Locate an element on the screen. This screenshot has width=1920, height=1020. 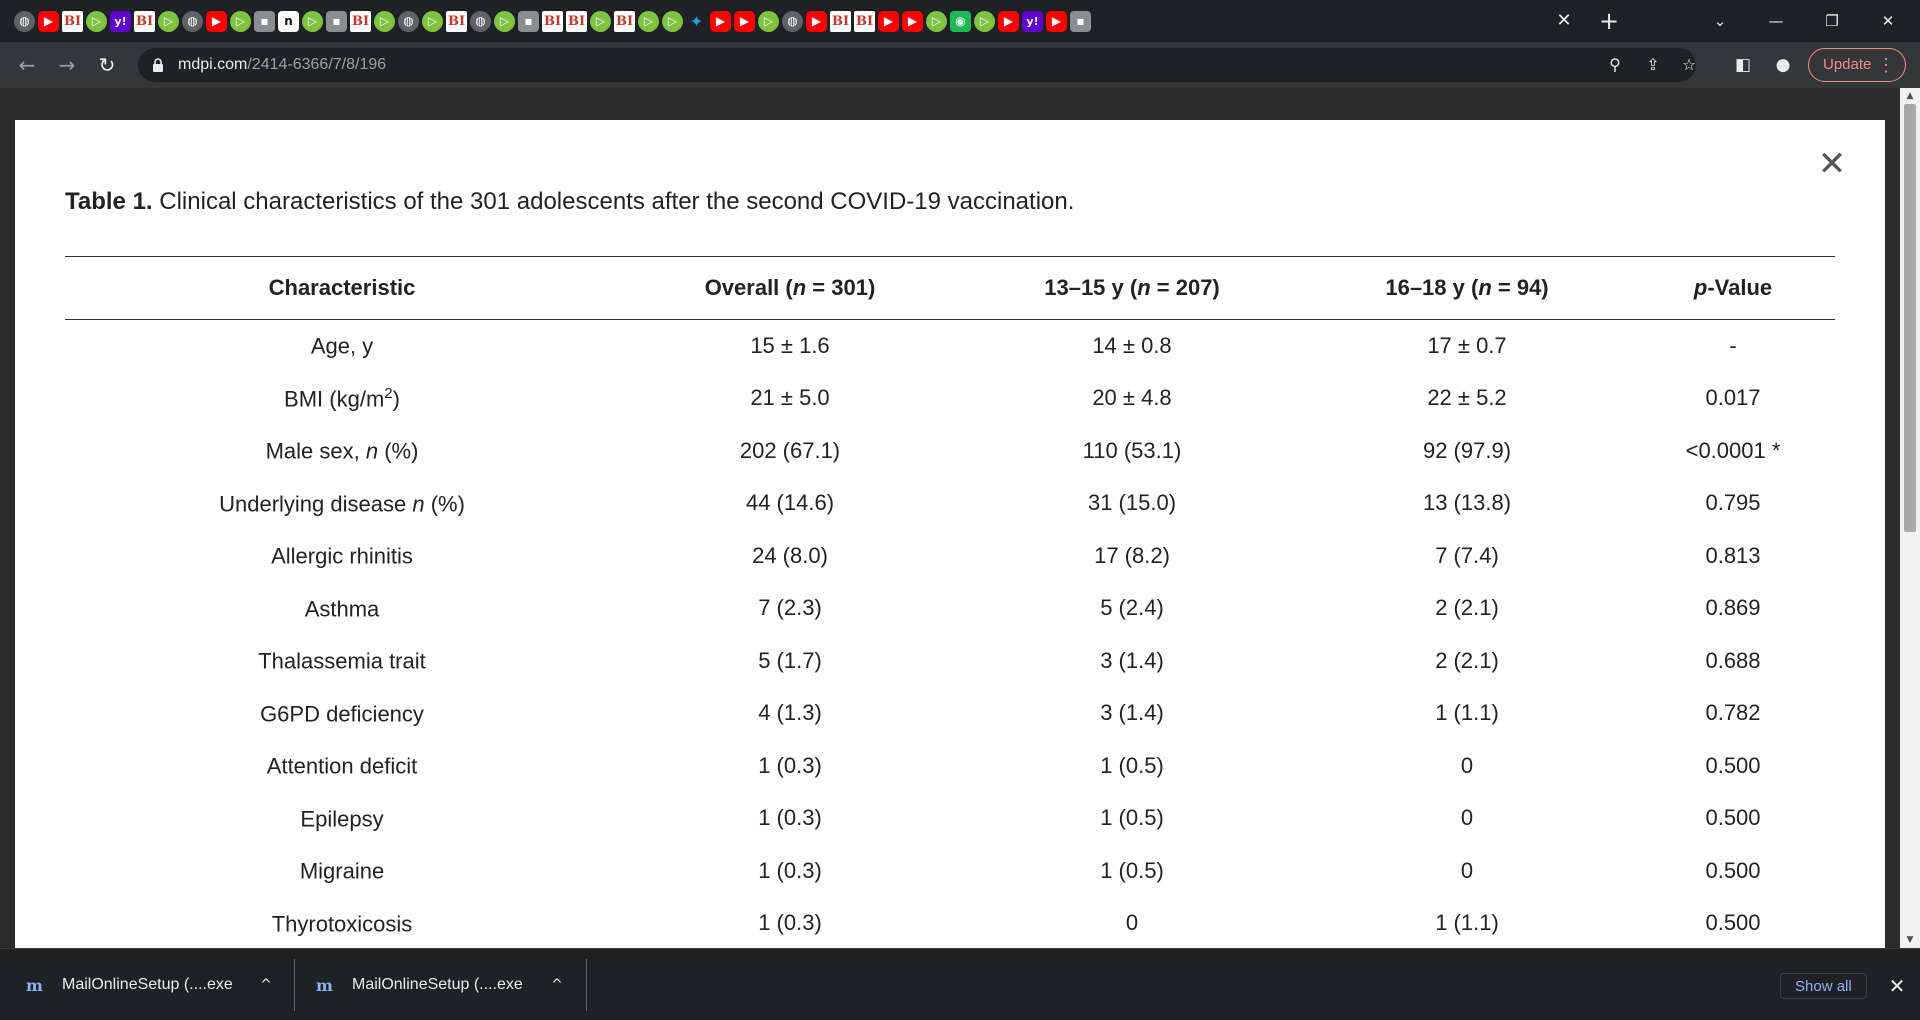
zoom-icon: ⚲ is located at coordinates (1615, 64).